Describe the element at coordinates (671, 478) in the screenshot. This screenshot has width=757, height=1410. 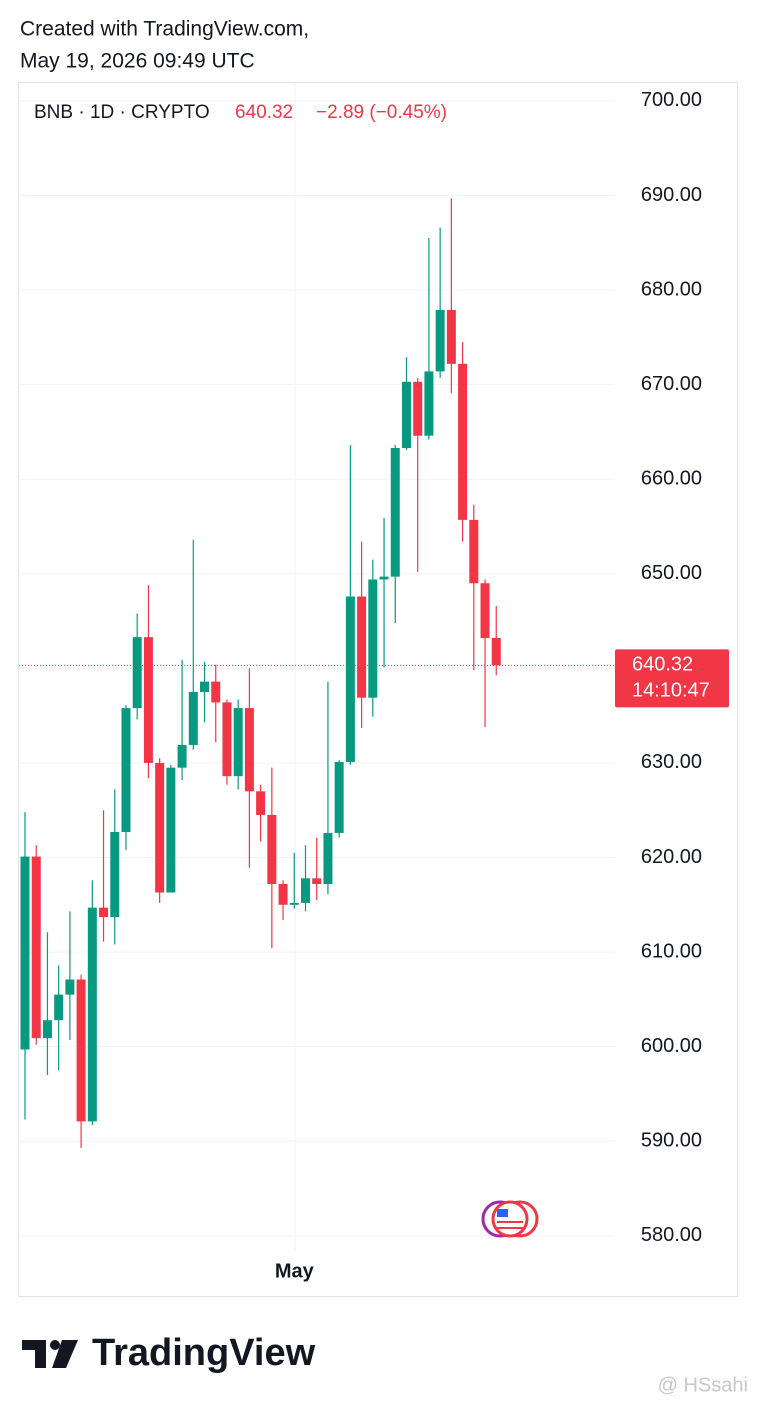
I see `y-tick-label: 660.00` at that location.